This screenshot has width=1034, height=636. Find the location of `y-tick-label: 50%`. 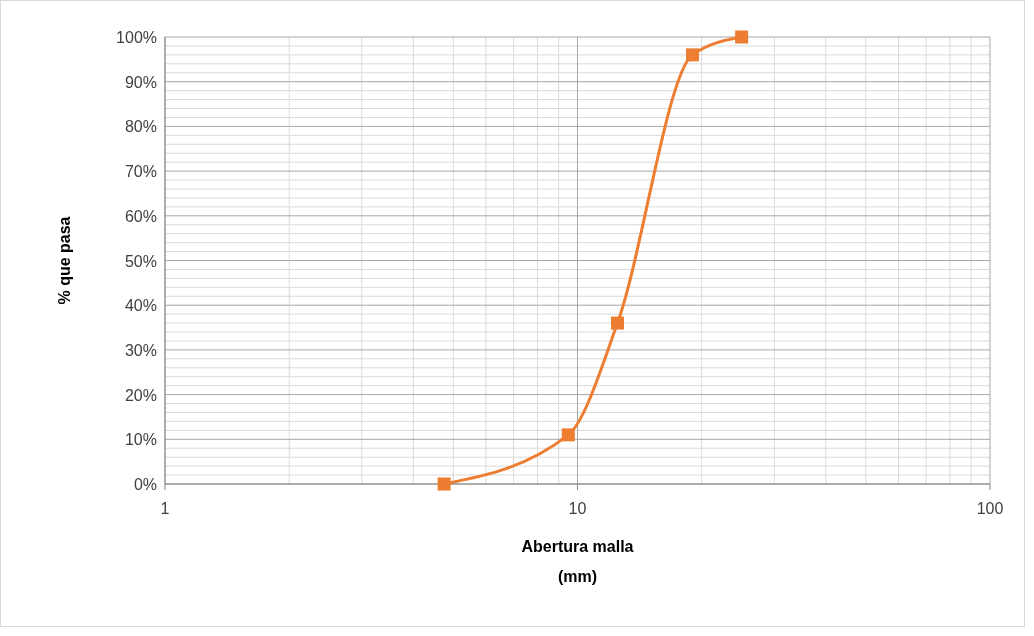

y-tick-label: 50% is located at coordinates (140, 261).